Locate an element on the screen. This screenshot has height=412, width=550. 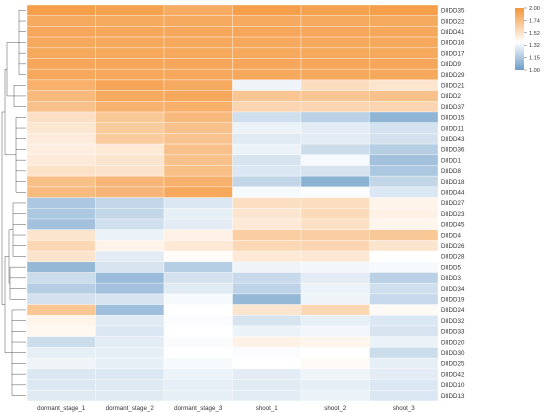
row-label: DlIDD28 is located at coordinates (453, 257).